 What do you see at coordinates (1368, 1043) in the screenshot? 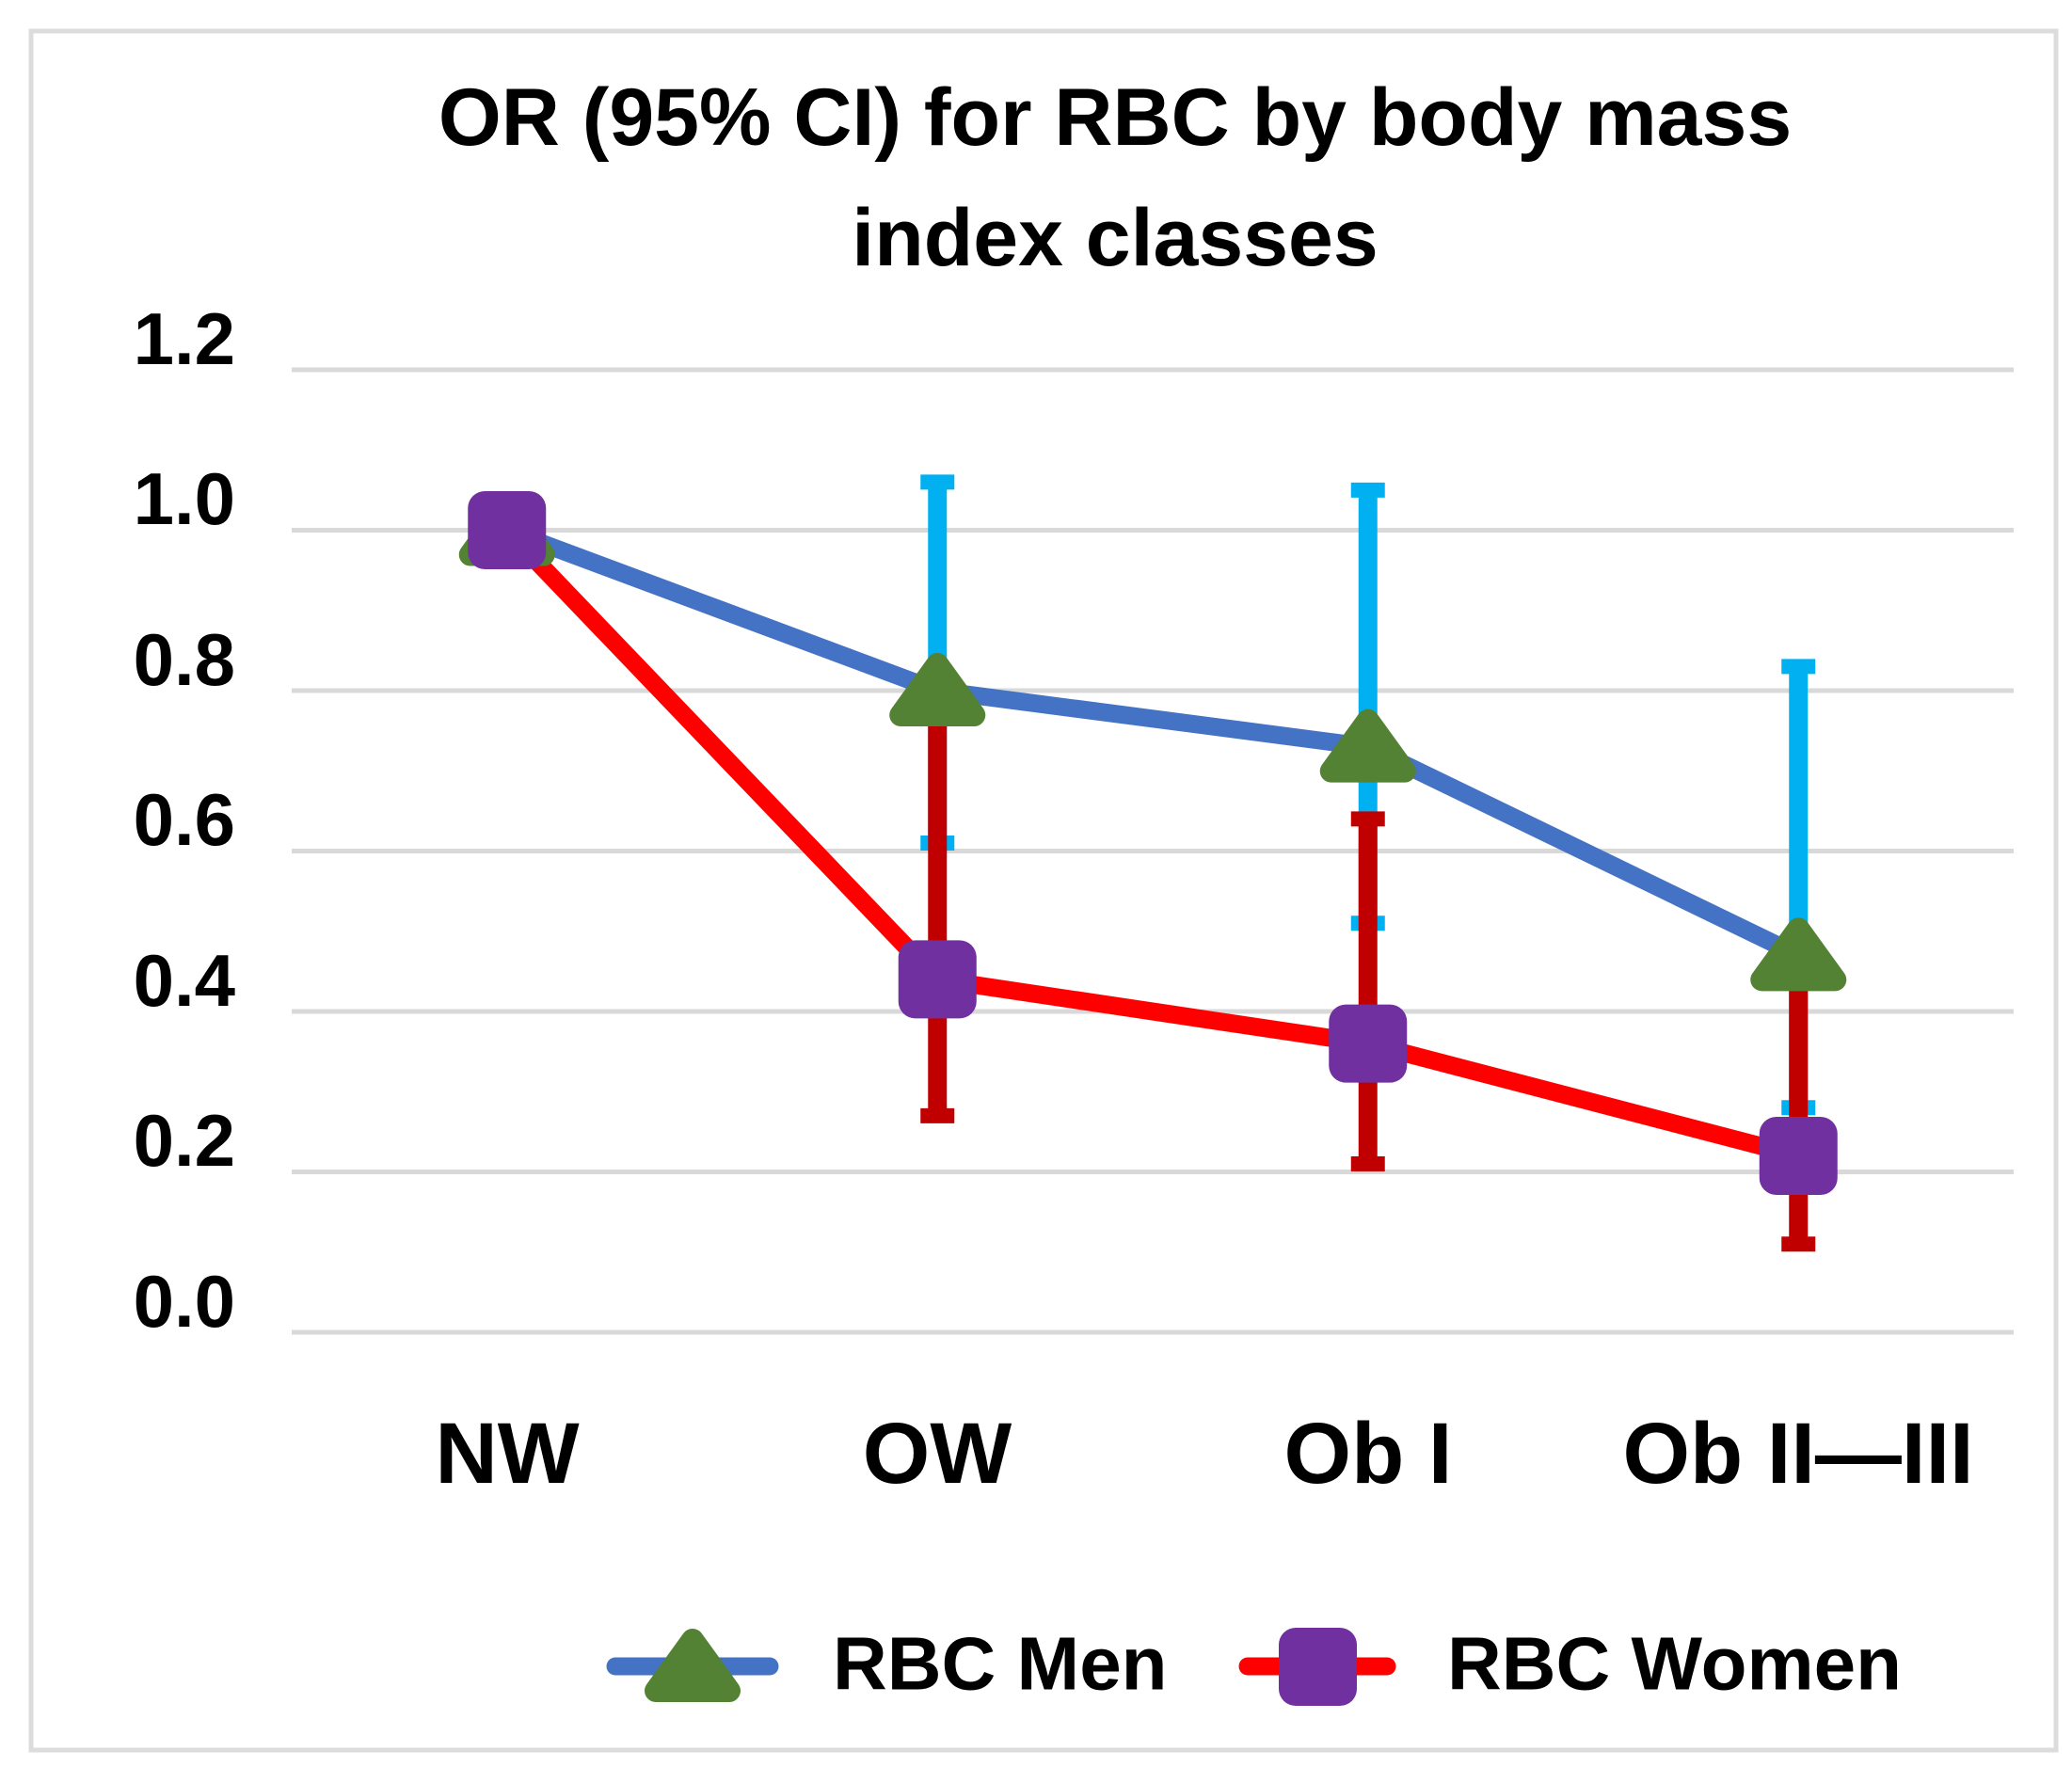
I see `marker-square-rbc-women-ob-i` at bounding box center [1368, 1043].